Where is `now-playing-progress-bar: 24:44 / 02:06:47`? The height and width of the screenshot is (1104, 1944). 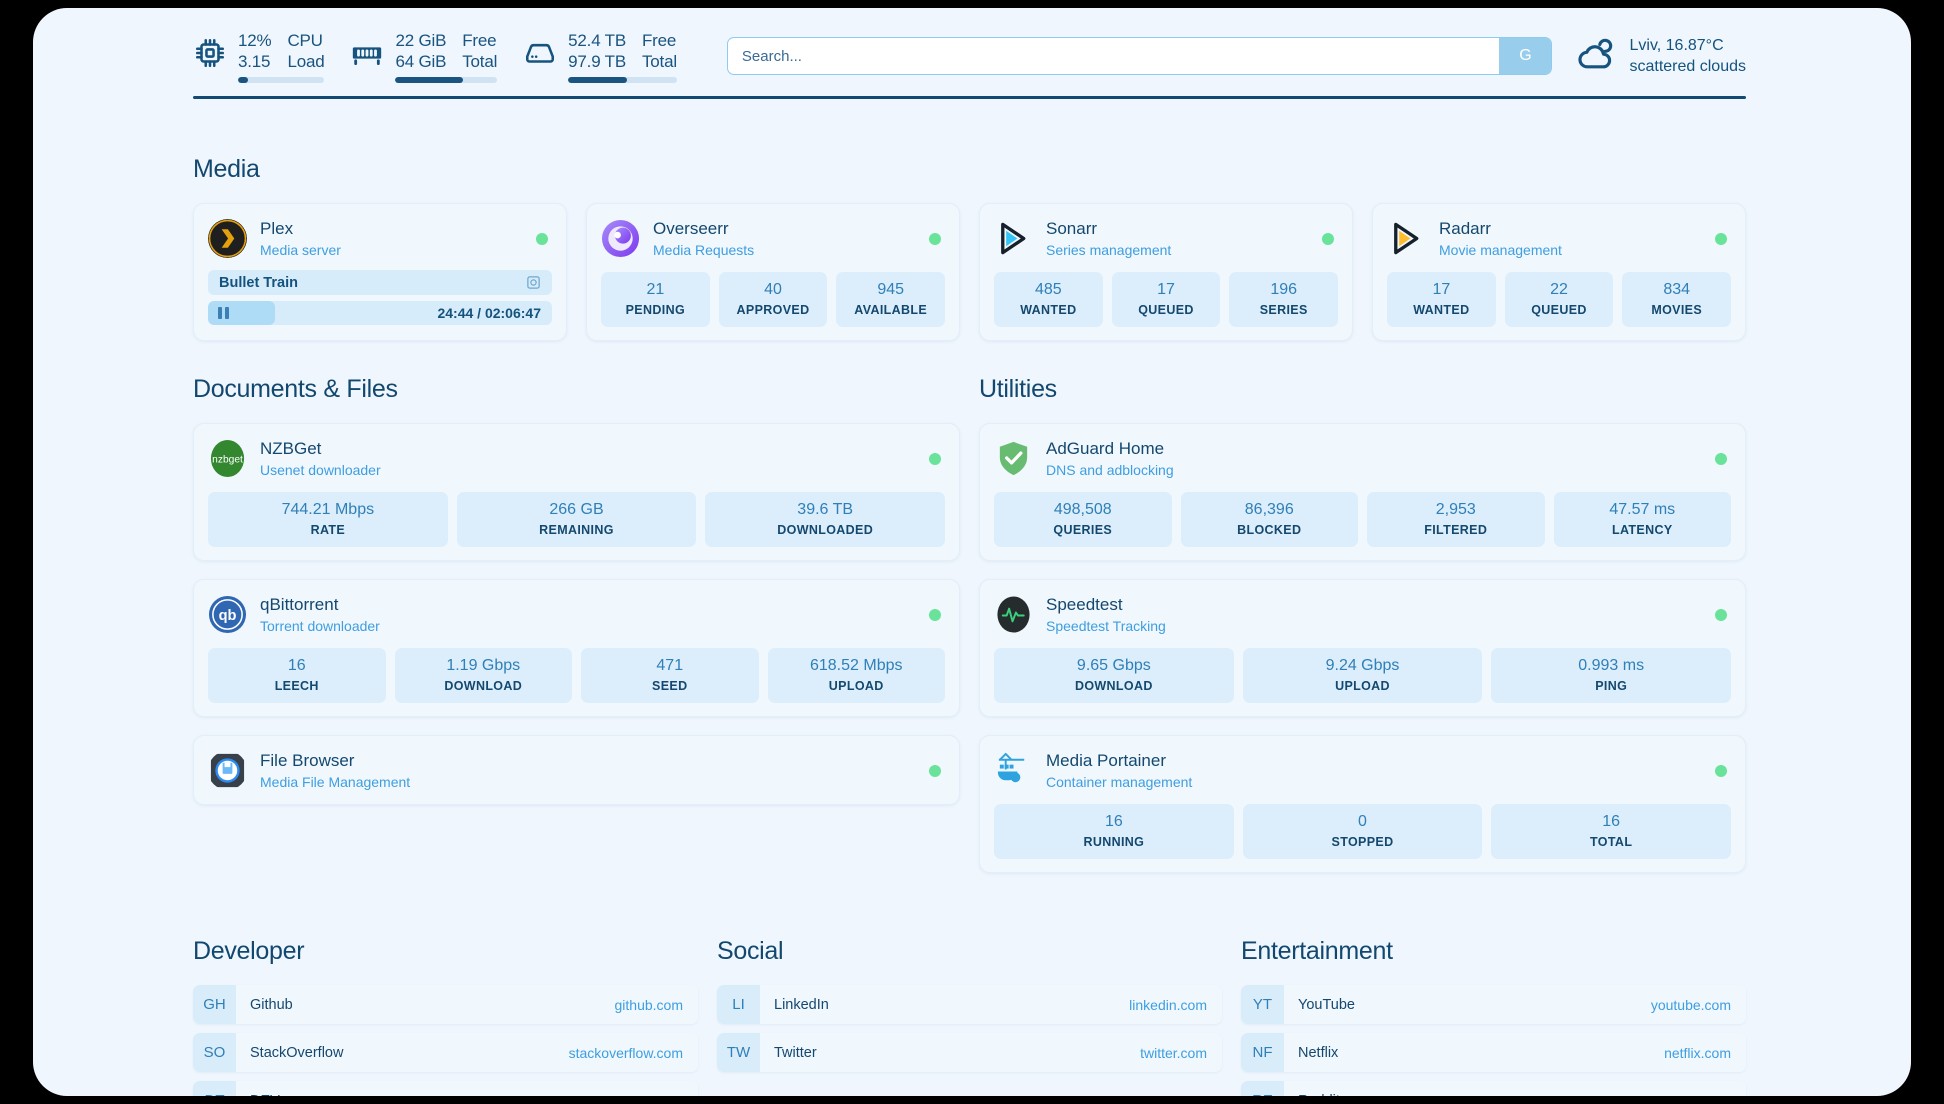
now-playing-progress-bar: 24:44 / 02:06:47 is located at coordinates (380, 313).